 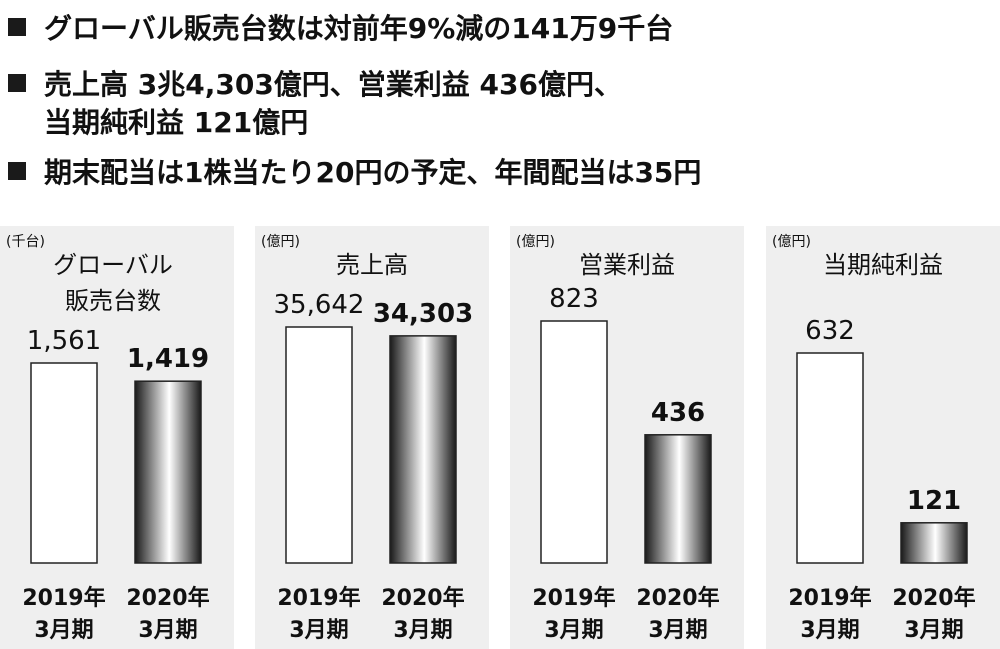 What do you see at coordinates (373, 172) in the screenshot?
I see `bullet-text: 期末配当は1株当たり20円の予定、年間配当は35円` at bounding box center [373, 172].